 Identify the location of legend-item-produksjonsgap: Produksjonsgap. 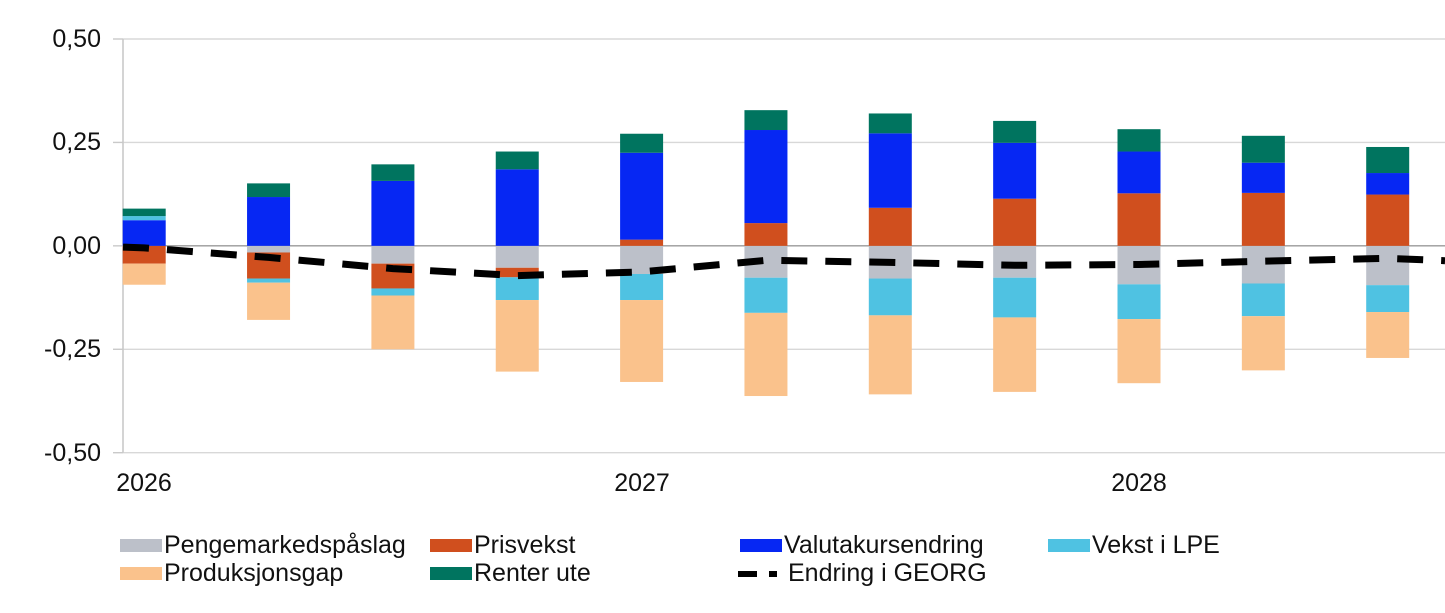
(231, 573).